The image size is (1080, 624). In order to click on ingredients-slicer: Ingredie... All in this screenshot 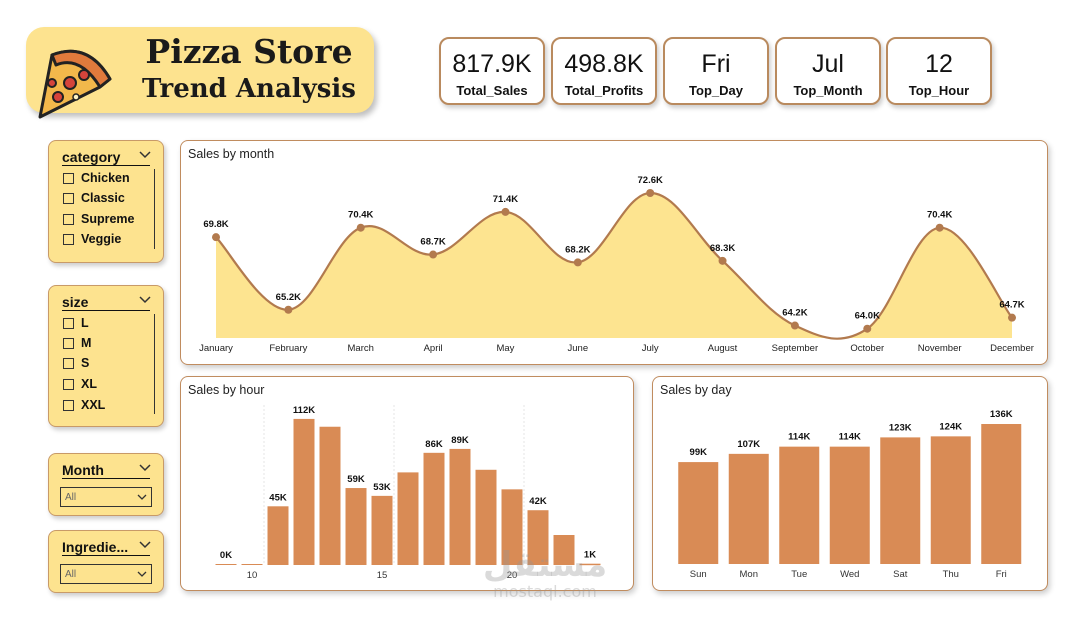, I will do `click(106, 561)`.